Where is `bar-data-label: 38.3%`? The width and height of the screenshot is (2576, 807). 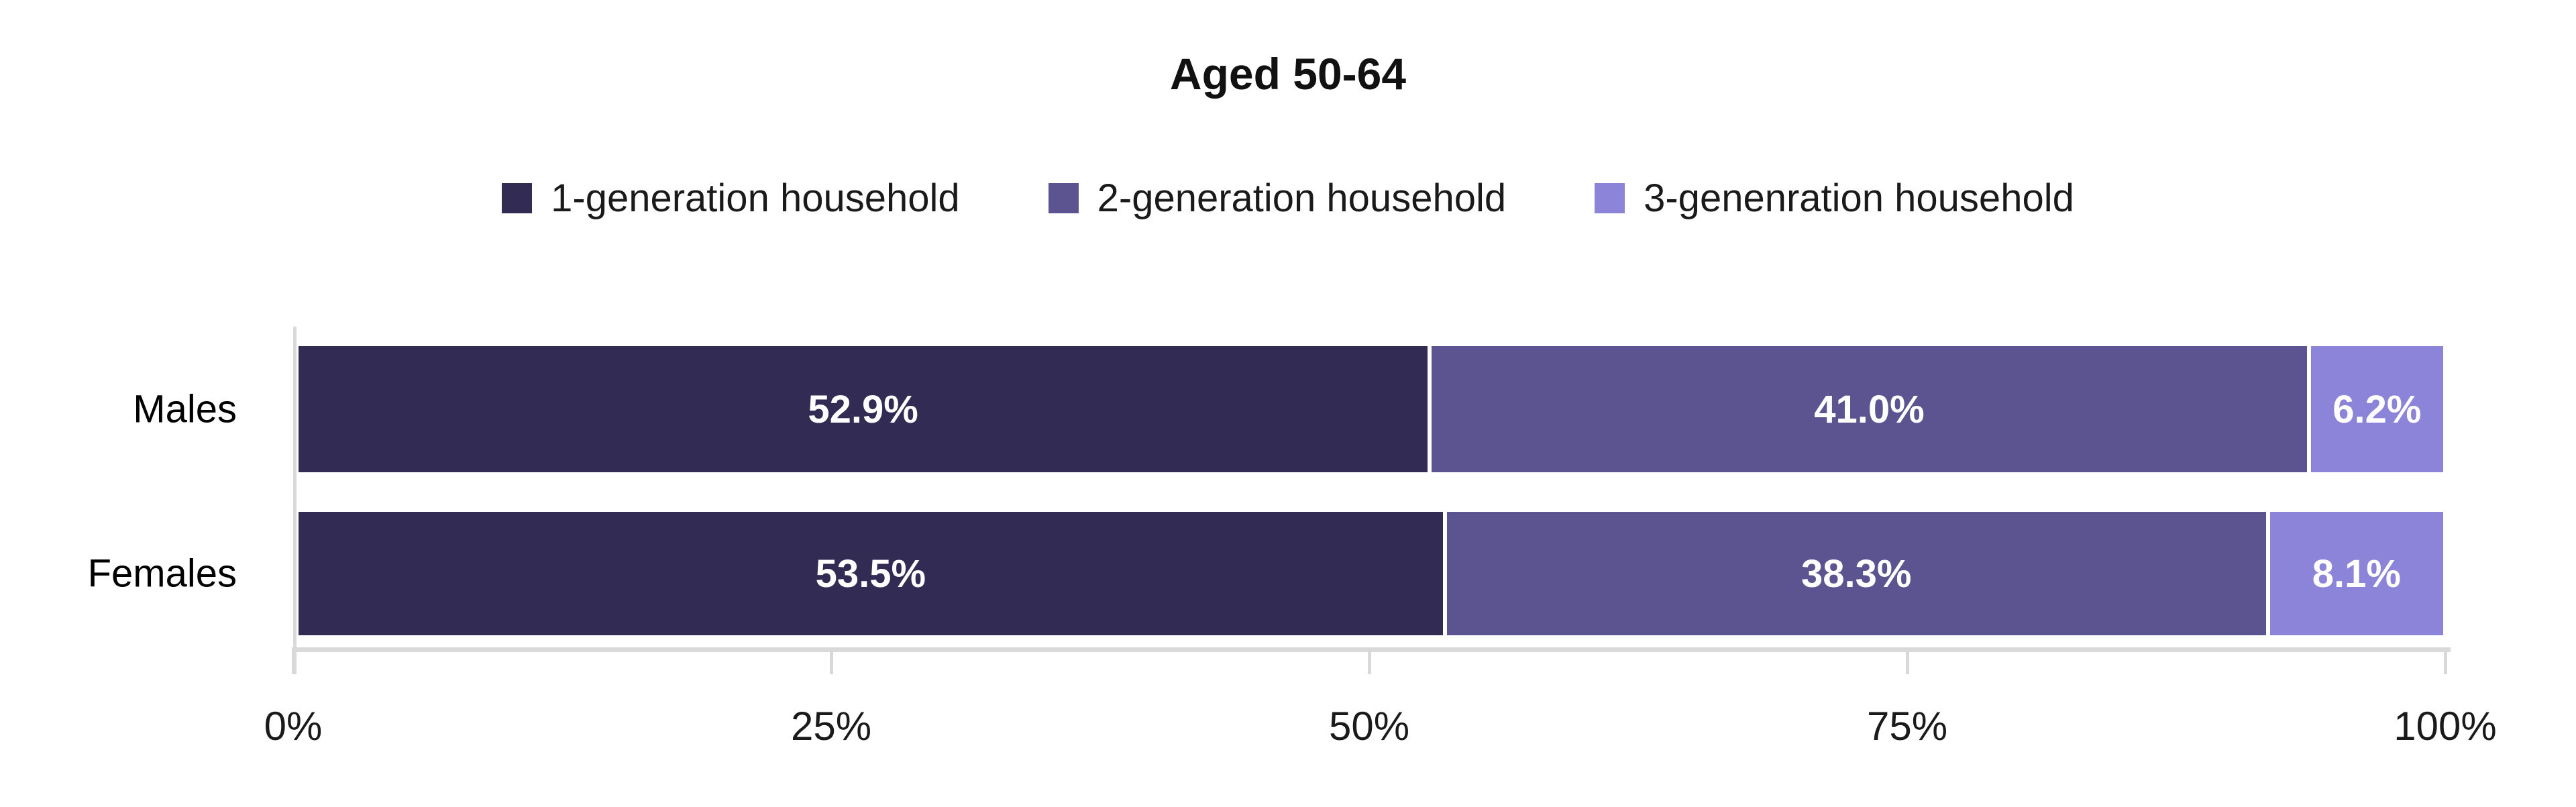 bar-data-label: 38.3% is located at coordinates (1856, 573).